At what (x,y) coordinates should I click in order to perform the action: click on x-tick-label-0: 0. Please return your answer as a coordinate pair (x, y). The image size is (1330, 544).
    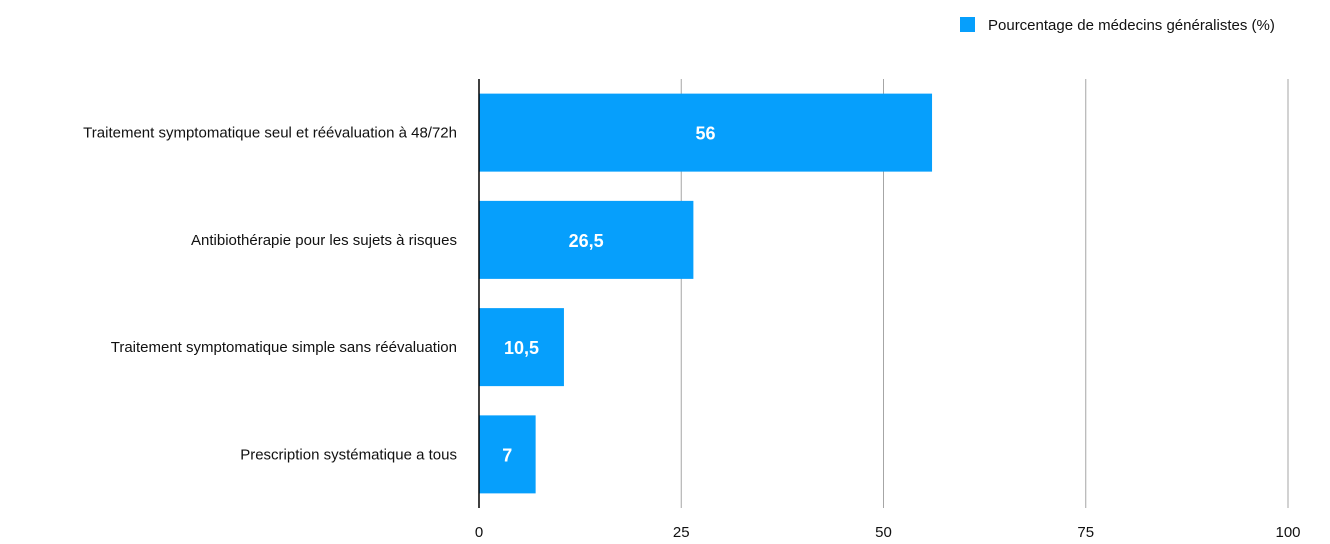
    Looking at the image, I should click on (479, 532).